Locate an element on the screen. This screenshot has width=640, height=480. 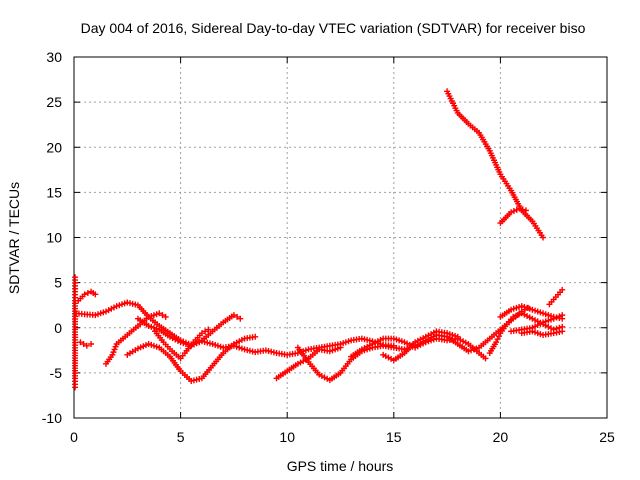
y-tick-label: 15 is located at coordinates (54, 192).